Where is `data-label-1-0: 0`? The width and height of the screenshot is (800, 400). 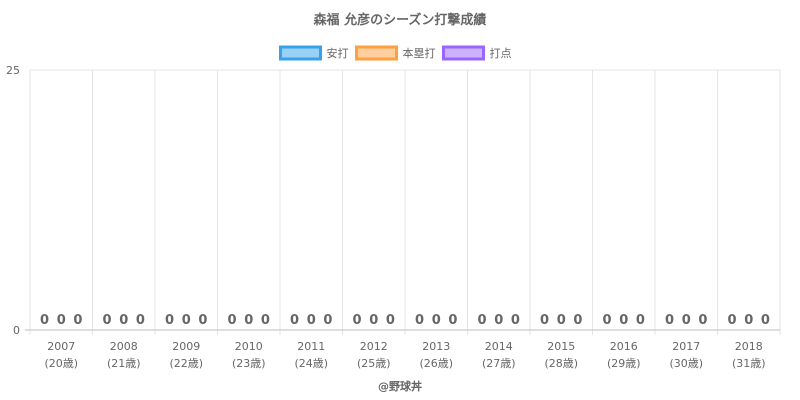 data-label-1-0: 0 is located at coordinates (61, 320).